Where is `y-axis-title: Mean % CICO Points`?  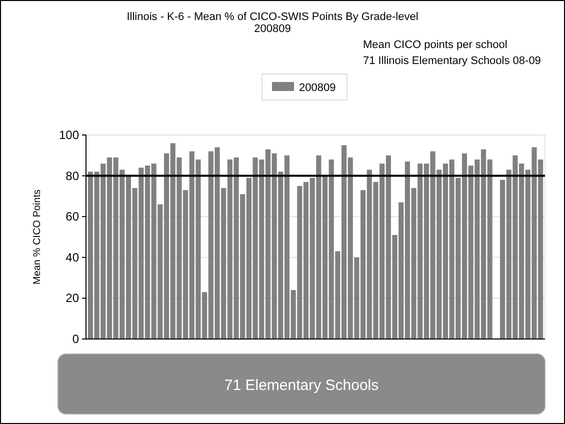 y-axis-title: Mean % CICO Points is located at coordinates (37, 237).